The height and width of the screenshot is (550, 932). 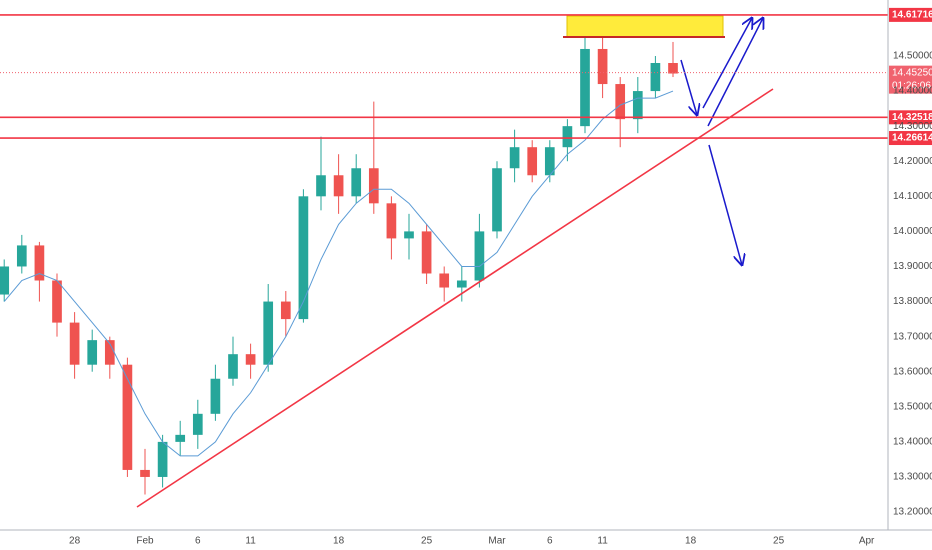 What do you see at coordinates (645, 26) in the screenshot?
I see `highlight-box` at bounding box center [645, 26].